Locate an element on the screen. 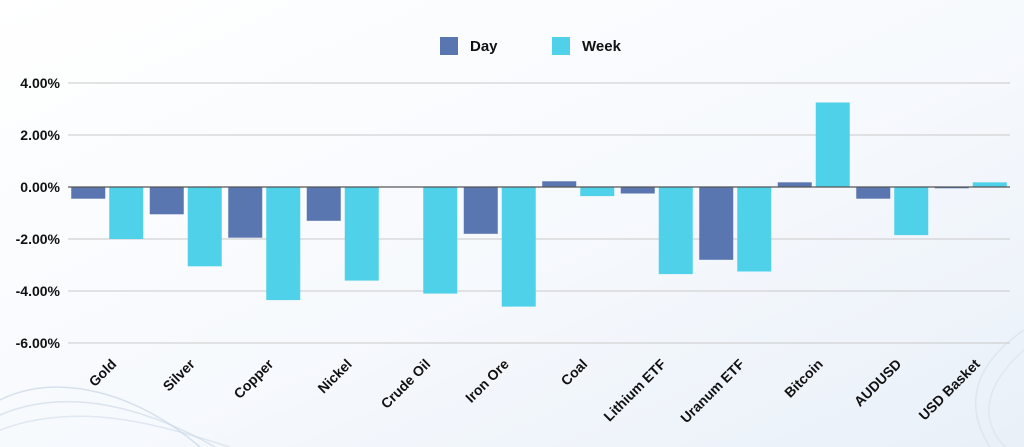  bar-day-audusd is located at coordinates (873, 193).